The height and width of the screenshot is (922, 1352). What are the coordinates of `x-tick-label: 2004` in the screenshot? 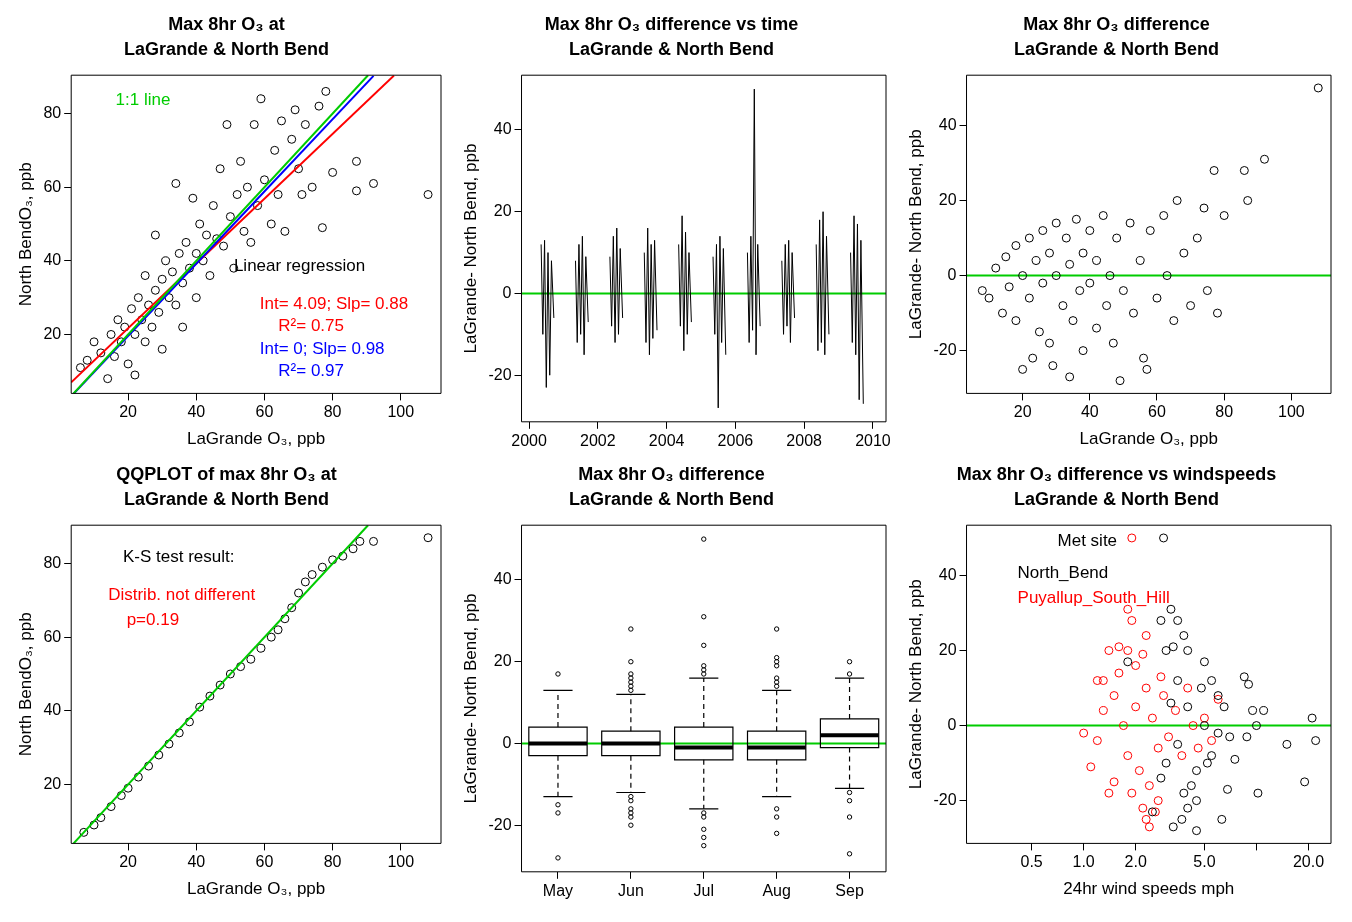 It's located at (666, 440).